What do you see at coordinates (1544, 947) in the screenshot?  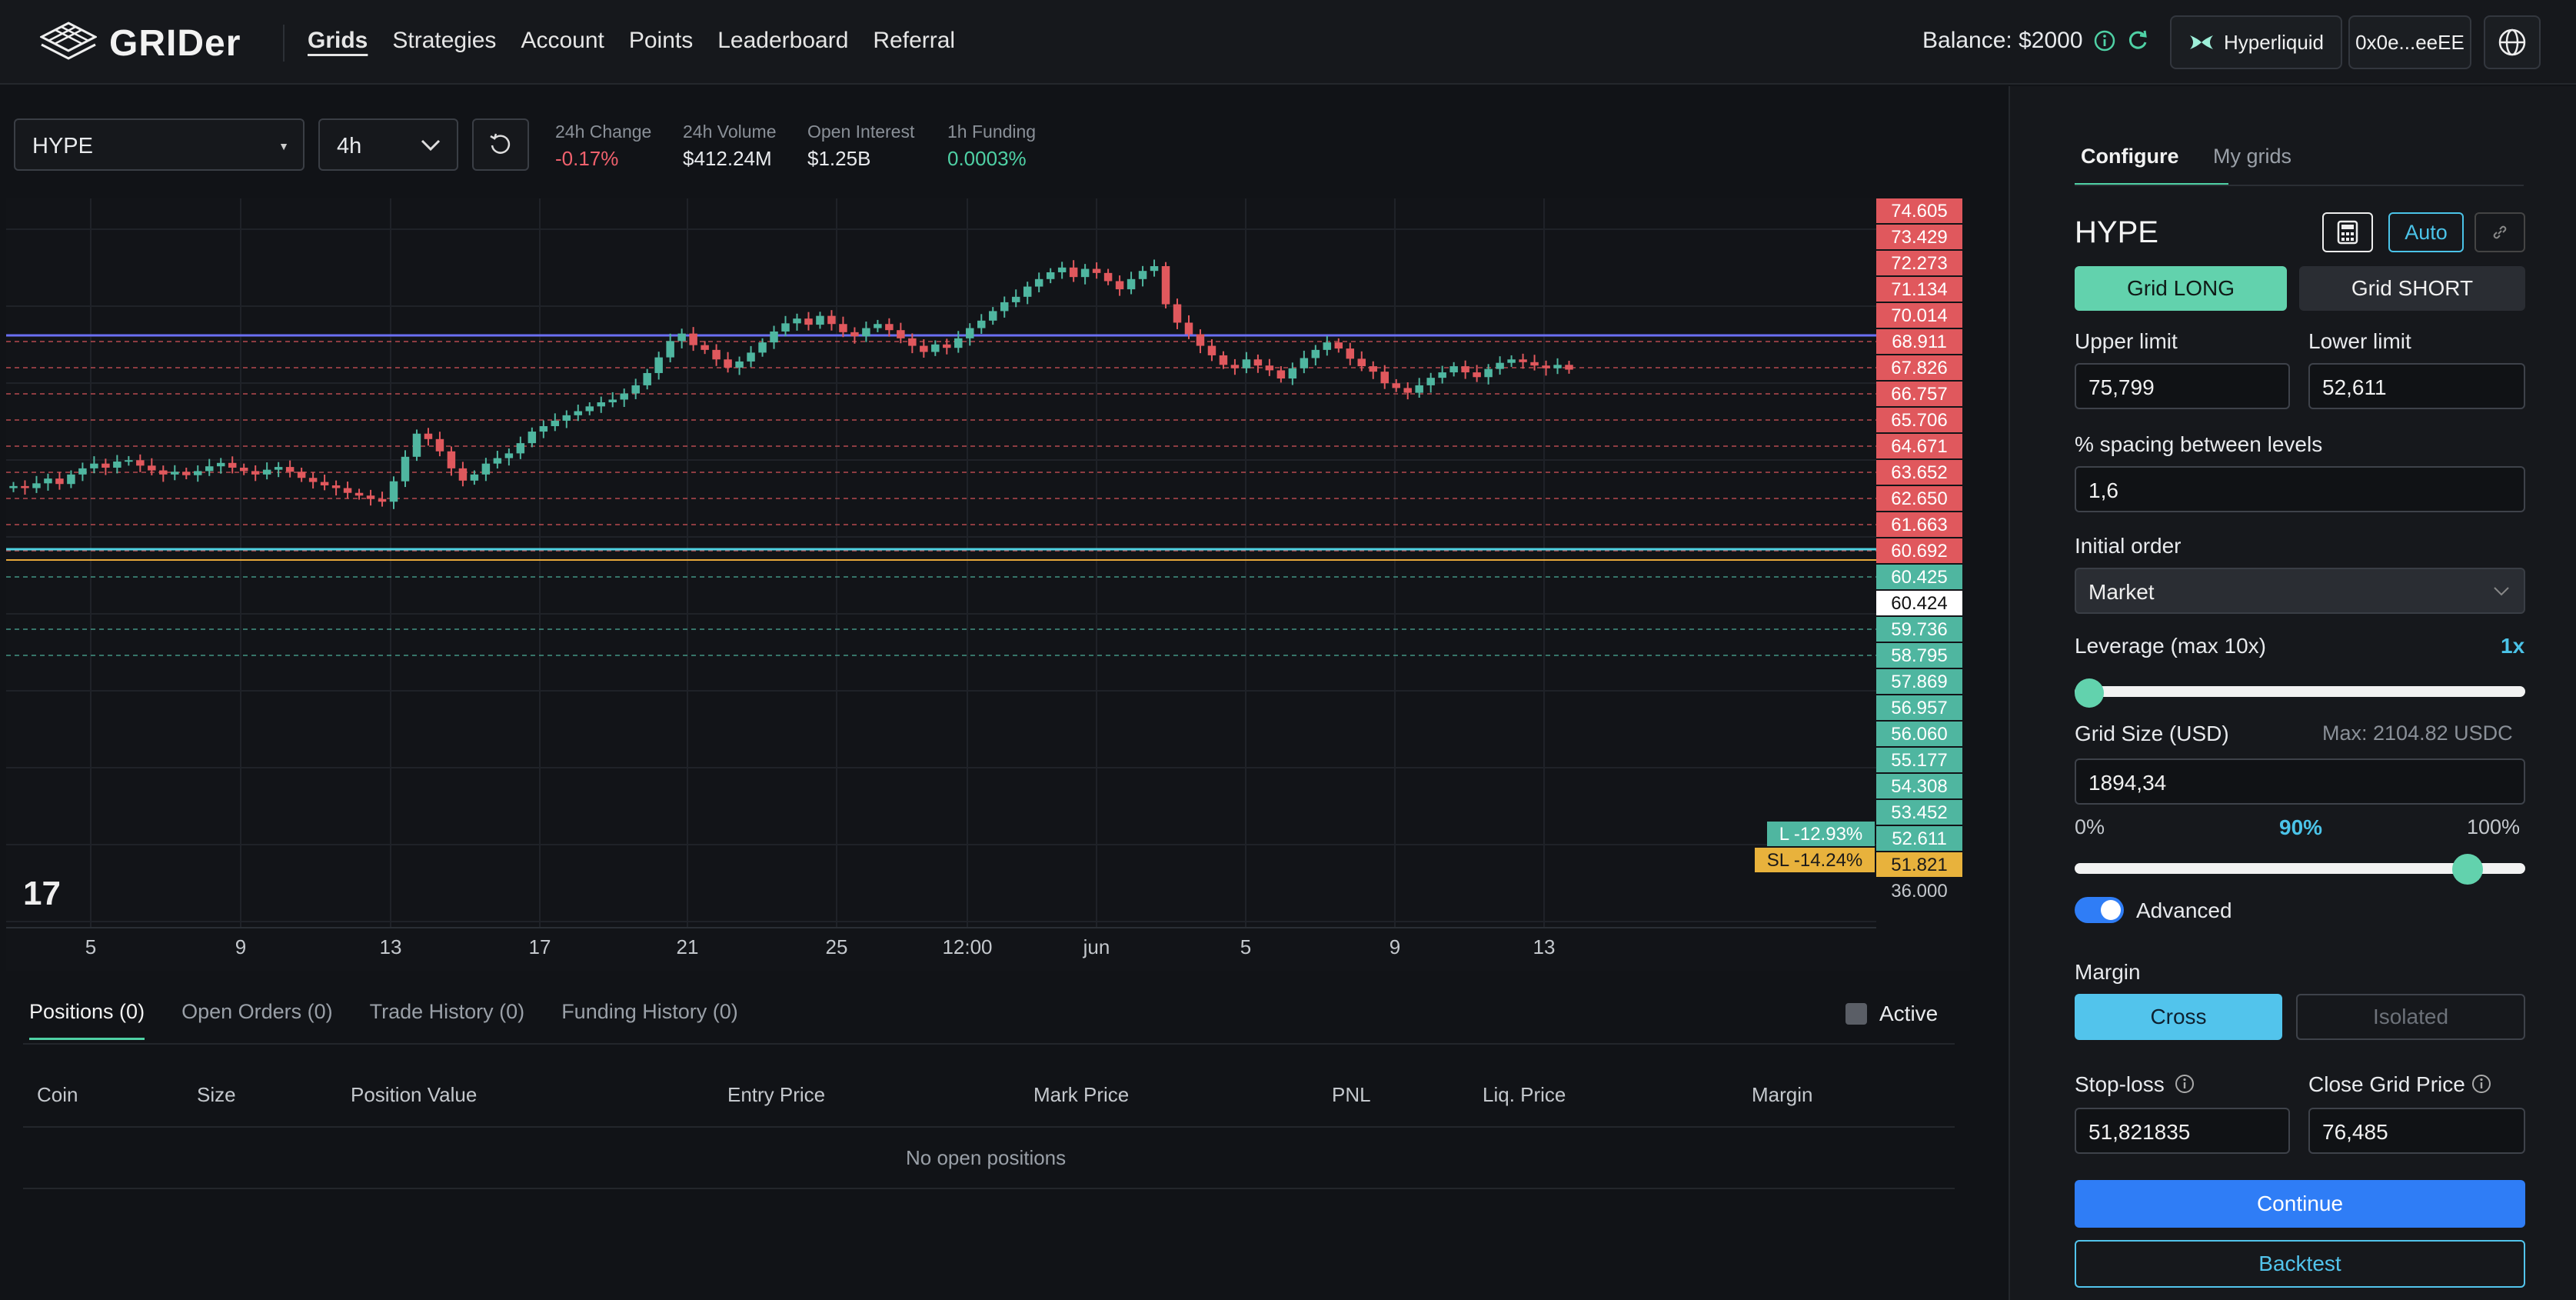 I see `x-tick-label: 13` at bounding box center [1544, 947].